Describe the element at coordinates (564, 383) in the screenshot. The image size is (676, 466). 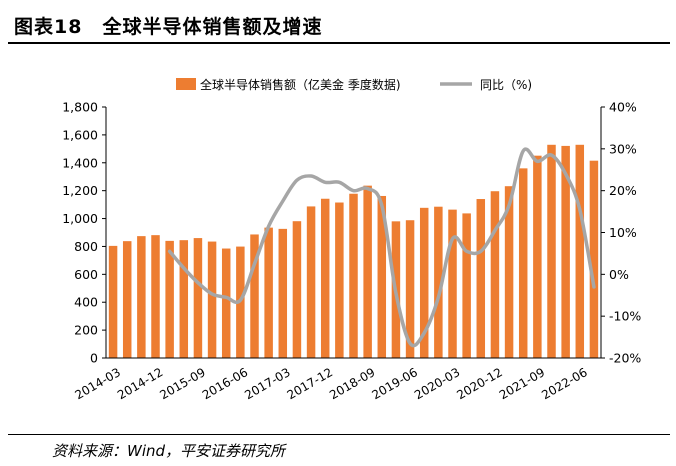
I see `x-tick-label: 2022-06` at that location.